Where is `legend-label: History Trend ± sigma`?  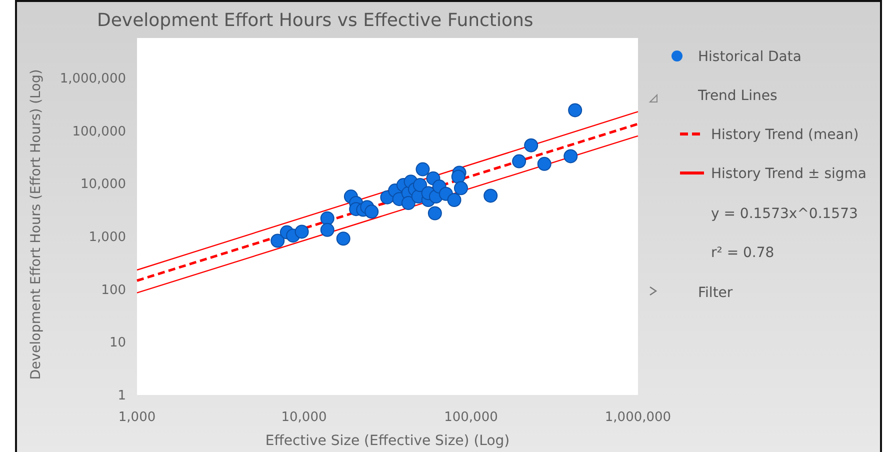
legend-label: History Trend ± sigma is located at coordinates (788, 174).